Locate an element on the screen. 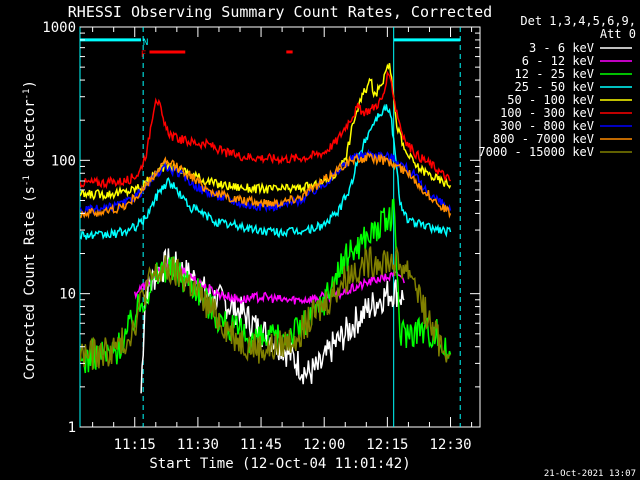  legend-entry-label: 100 - 300 keV is located at coordinates (547, 113).